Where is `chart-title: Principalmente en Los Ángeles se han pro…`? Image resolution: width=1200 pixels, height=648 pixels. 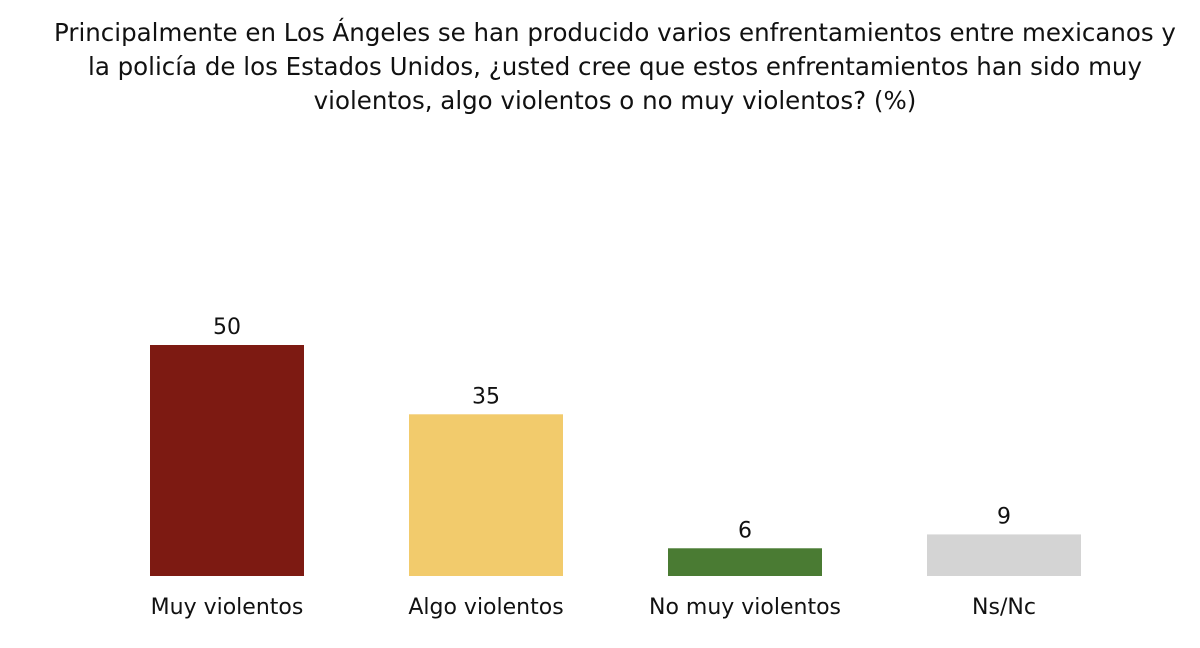 chart-title: Principalmente en Los Ángeles se han pro… is located at coordinates (615, 66).